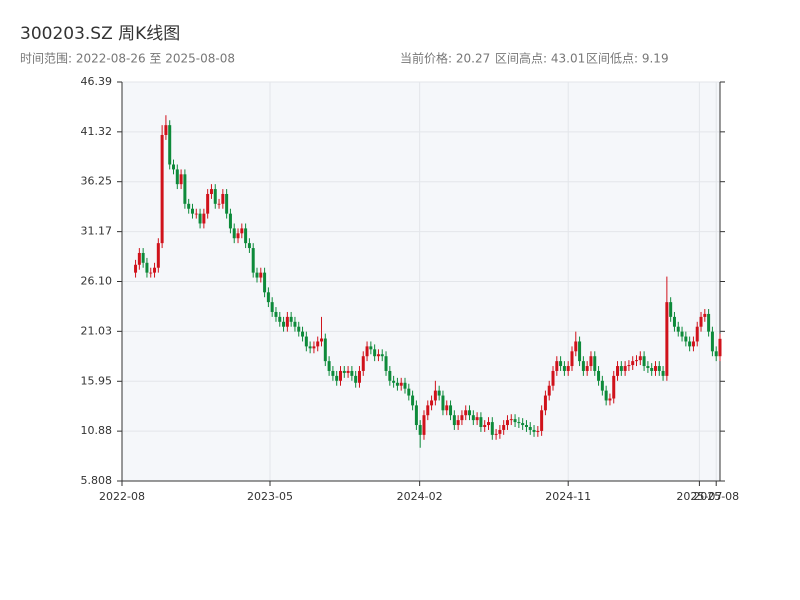 The width and height of the screenshot is (800, 600). I want to click on y-tick-label: 5.808, so click(97, 480).